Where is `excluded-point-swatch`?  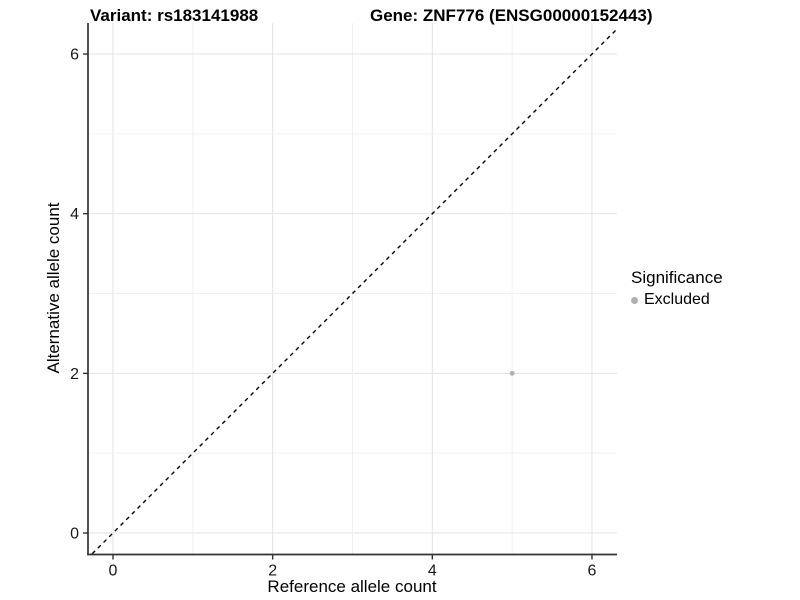 excluded-point-swatch is located at coordinates (634, 300).